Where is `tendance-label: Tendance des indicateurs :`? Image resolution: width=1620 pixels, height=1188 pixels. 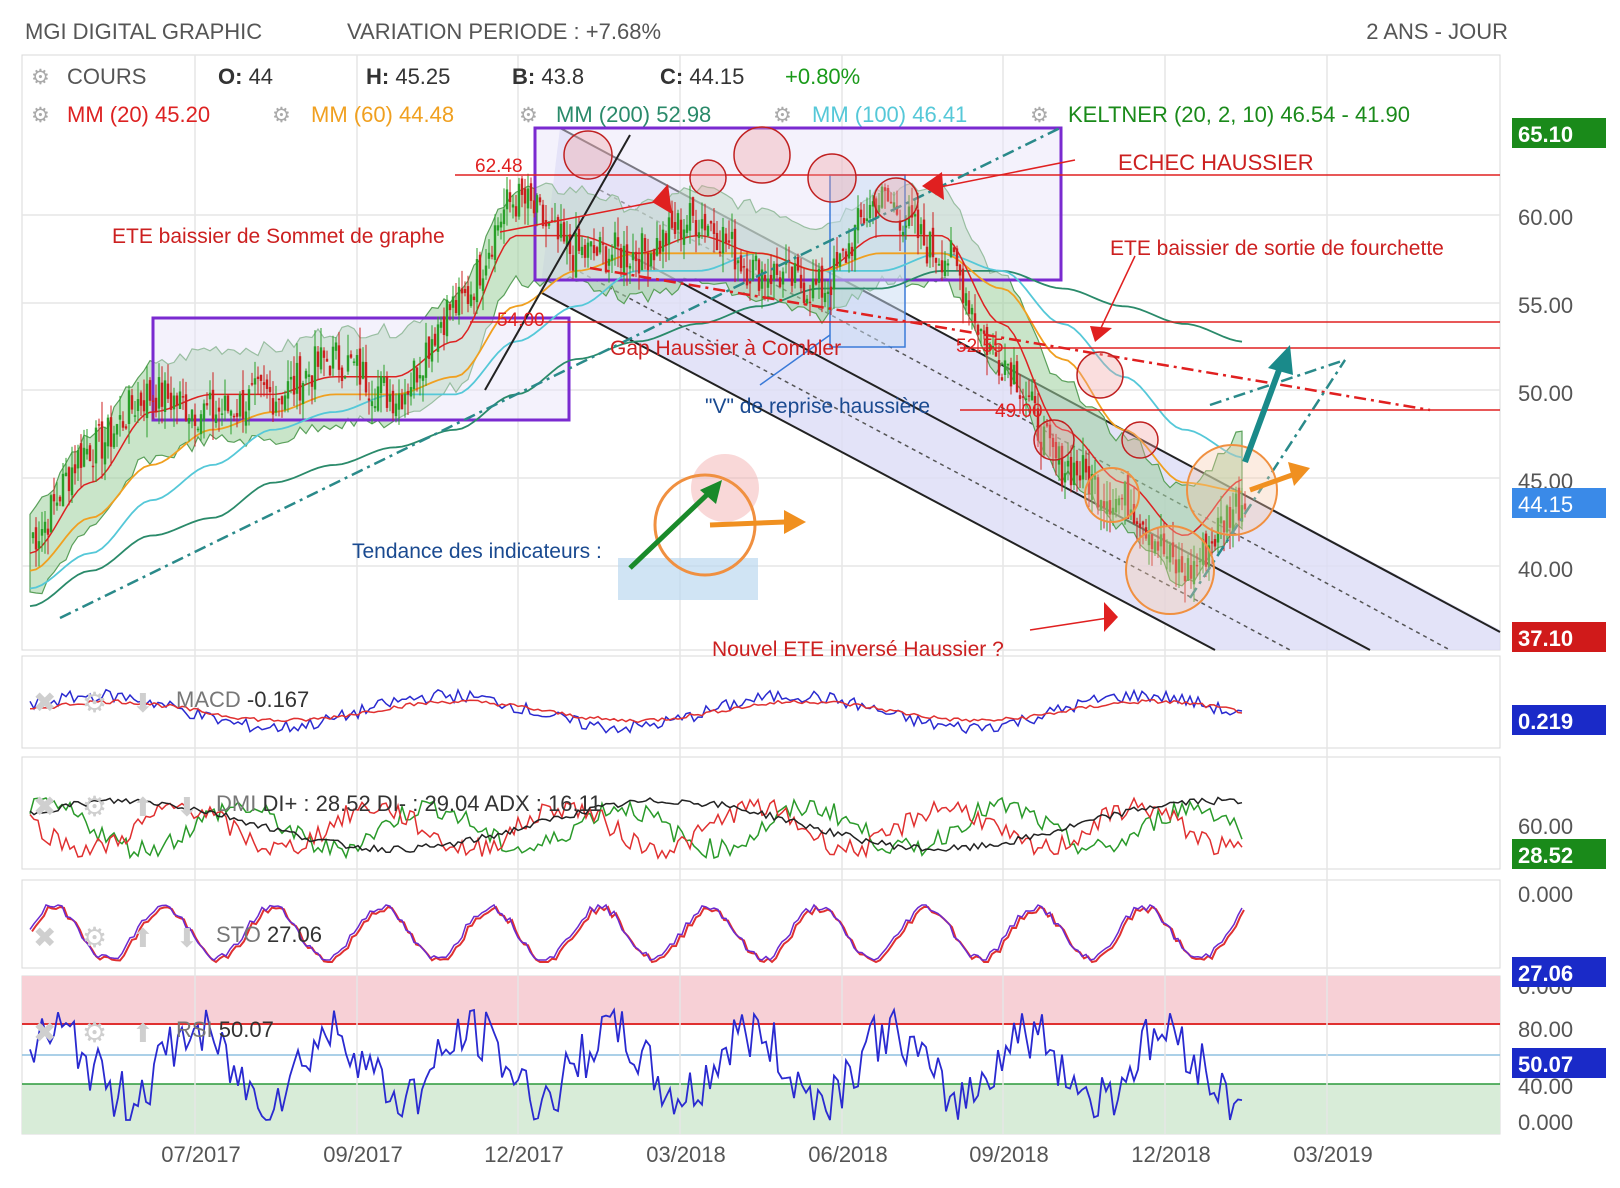 tendance-label: Tendance des indicateurs : is located at coordinates (477, 551).